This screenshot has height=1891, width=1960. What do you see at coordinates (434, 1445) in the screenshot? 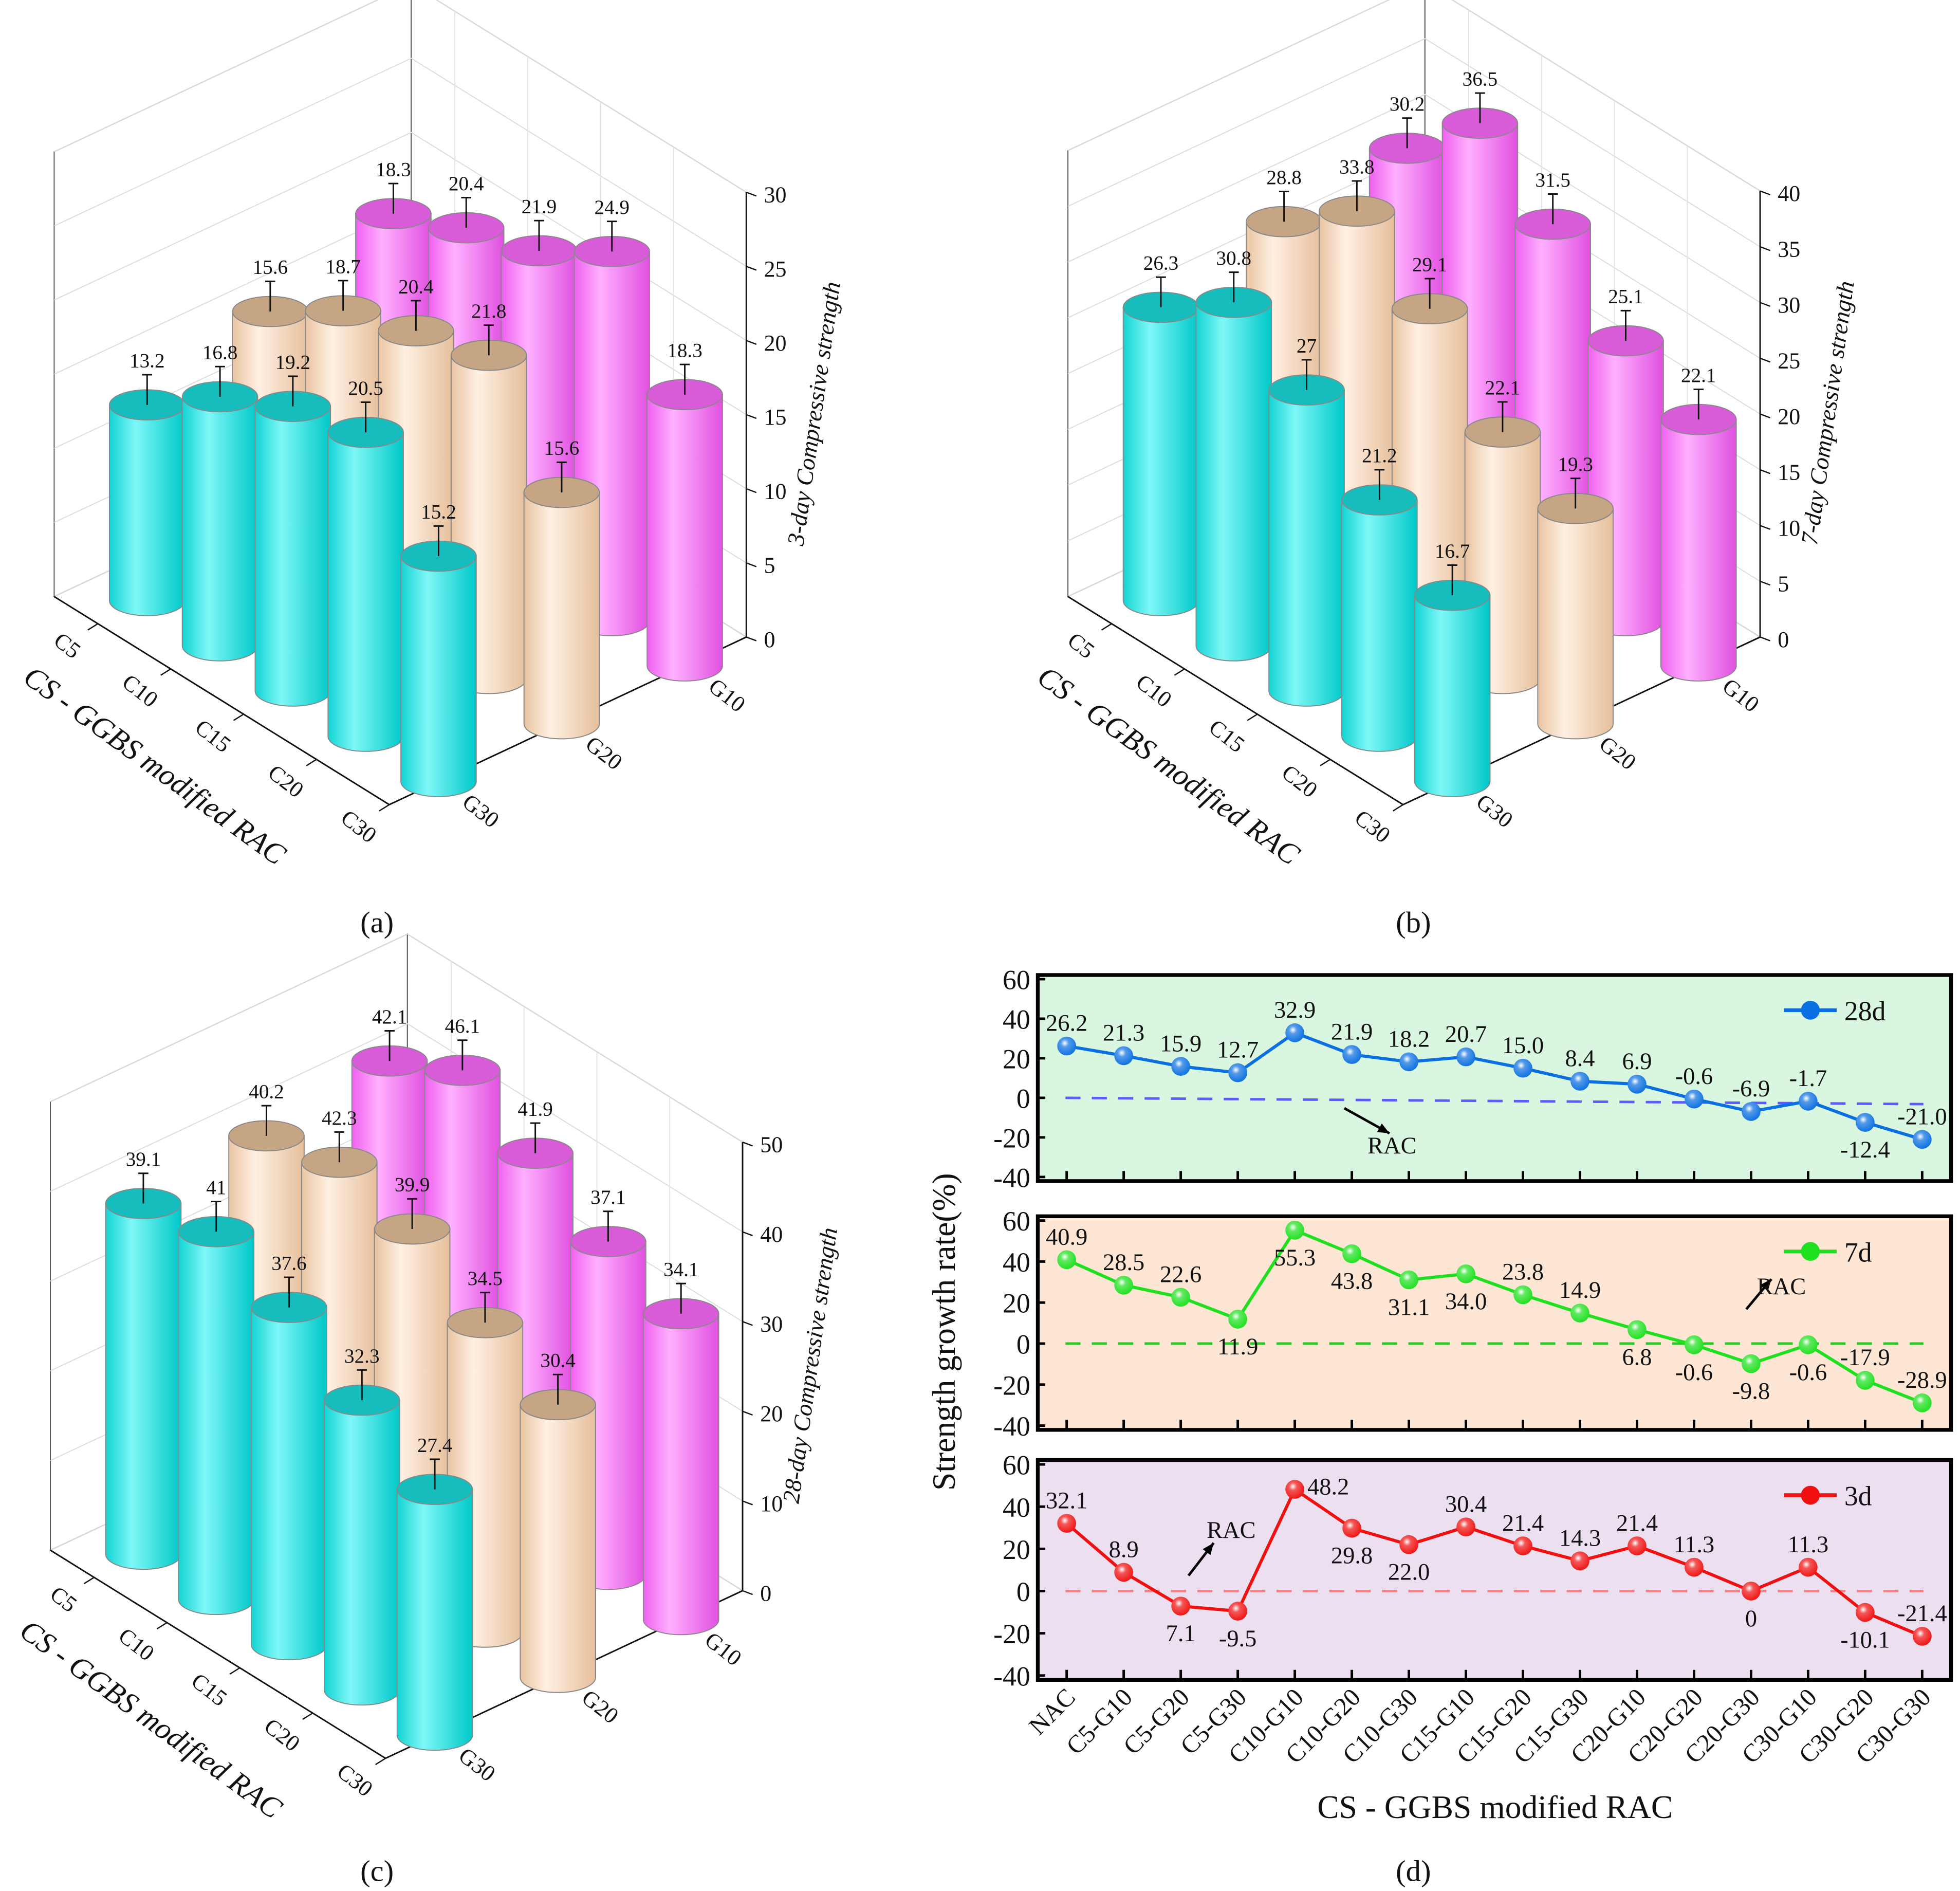
I see `value-label: 27.4` at bounding box center [434, 1445].